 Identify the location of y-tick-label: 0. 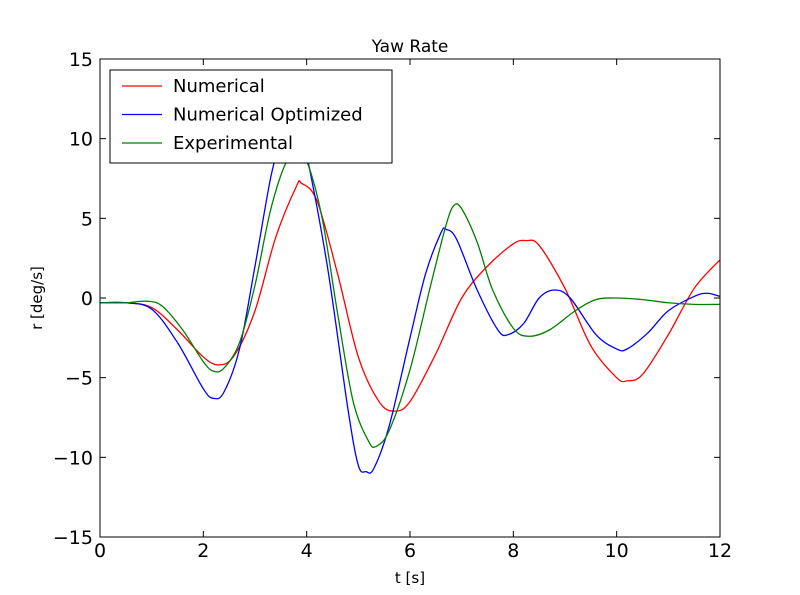
(87, 299).